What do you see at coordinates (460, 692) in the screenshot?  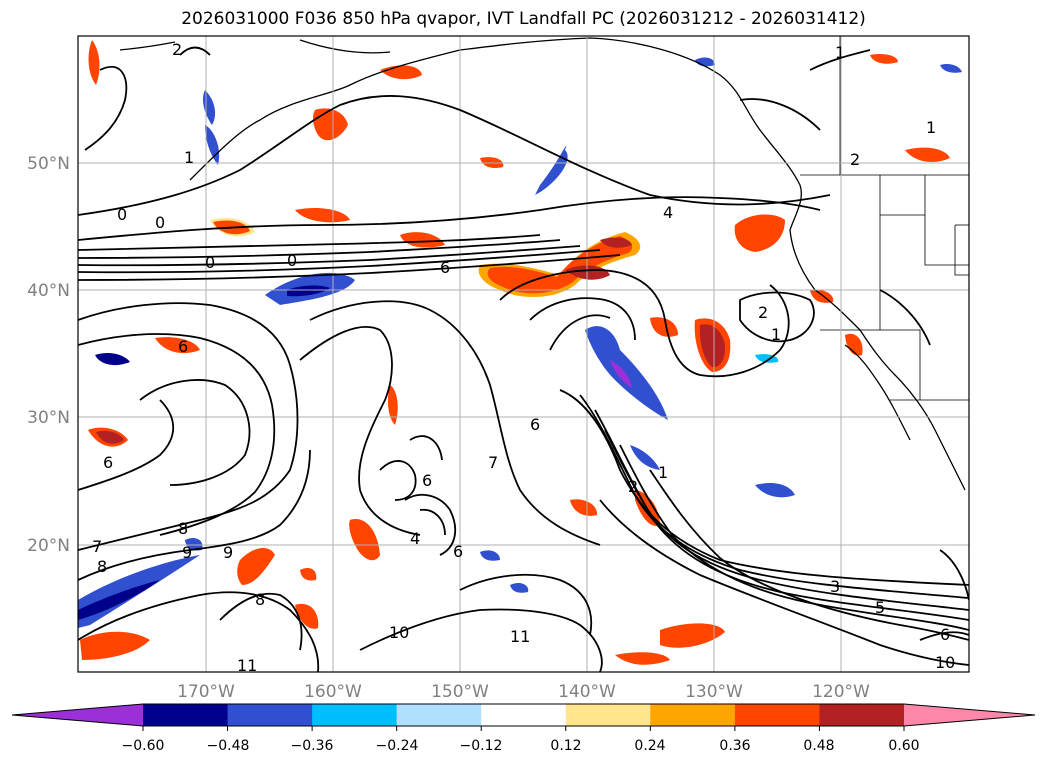 I see `lon-tick-label: 150°W` at bounding box center [460, 692].